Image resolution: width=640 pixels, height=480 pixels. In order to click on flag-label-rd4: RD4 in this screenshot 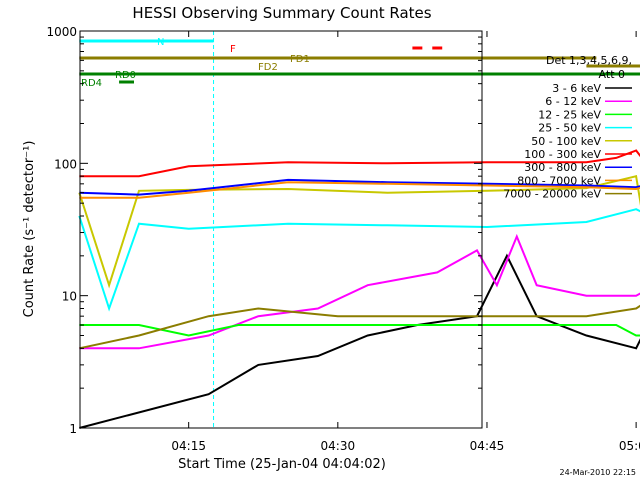, I will do `click(91, 83)`.